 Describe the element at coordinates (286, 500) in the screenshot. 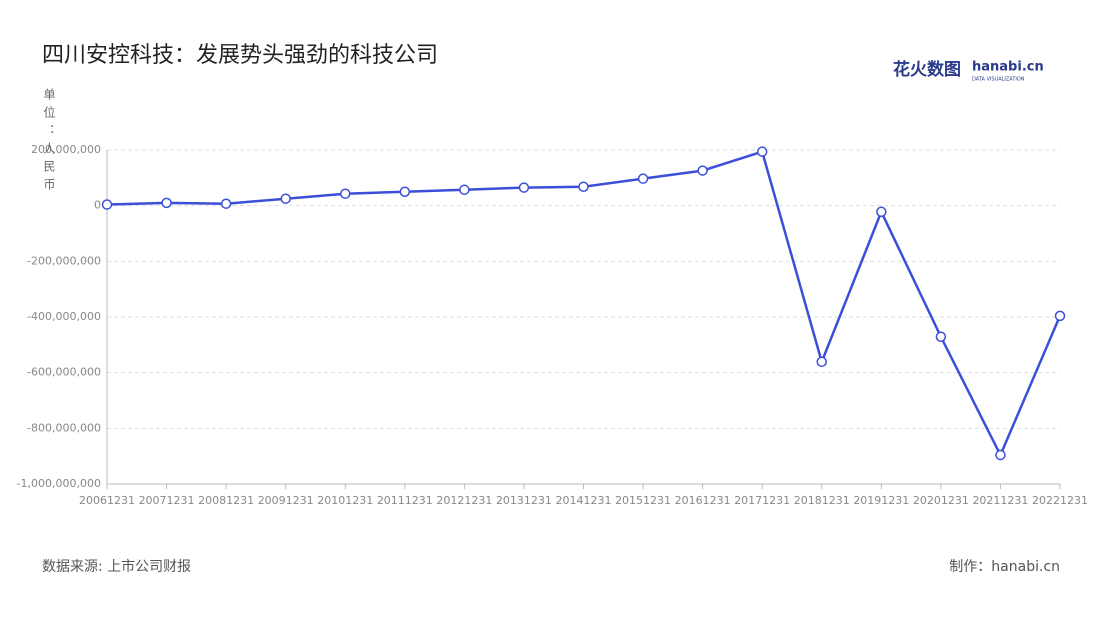

I see `x-tick-label: 20091231` at that location.